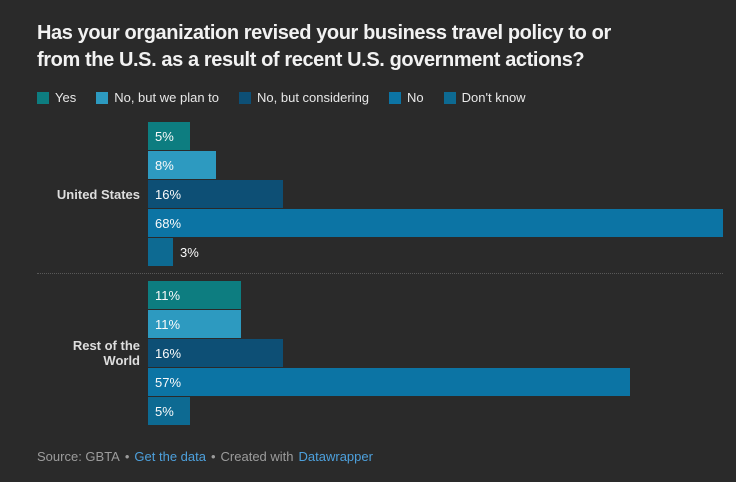  What do you see at coordinates (406, 97) in the screenshot?
I see `legend-item-no: No` at bounding box center [406, 97].